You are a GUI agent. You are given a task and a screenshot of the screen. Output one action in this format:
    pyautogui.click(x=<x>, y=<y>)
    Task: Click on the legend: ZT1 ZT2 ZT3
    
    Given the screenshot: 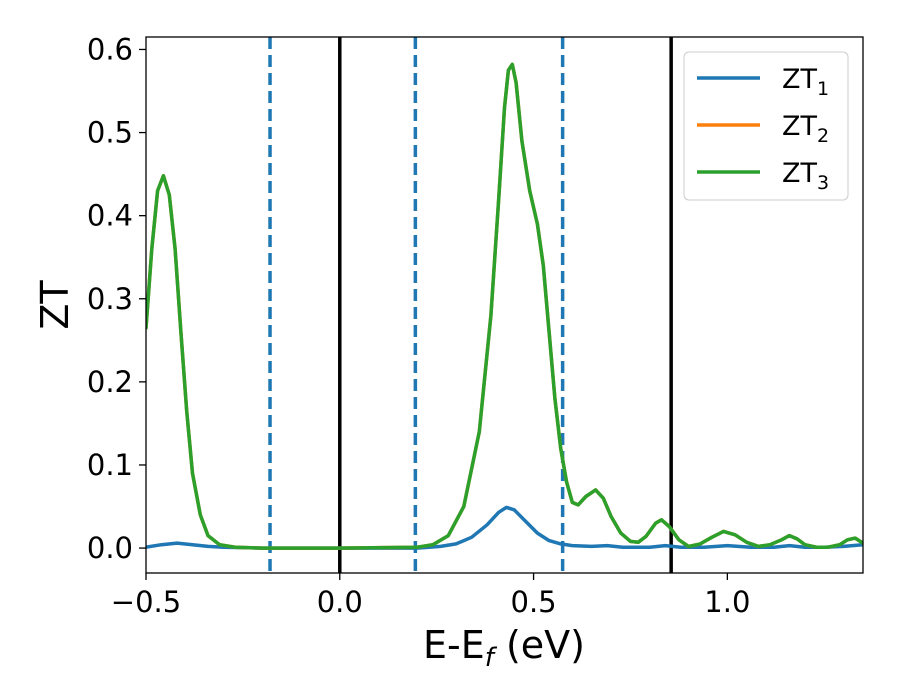 What is the action you would take?
    pyautogui.click(x=766, y=126)
    